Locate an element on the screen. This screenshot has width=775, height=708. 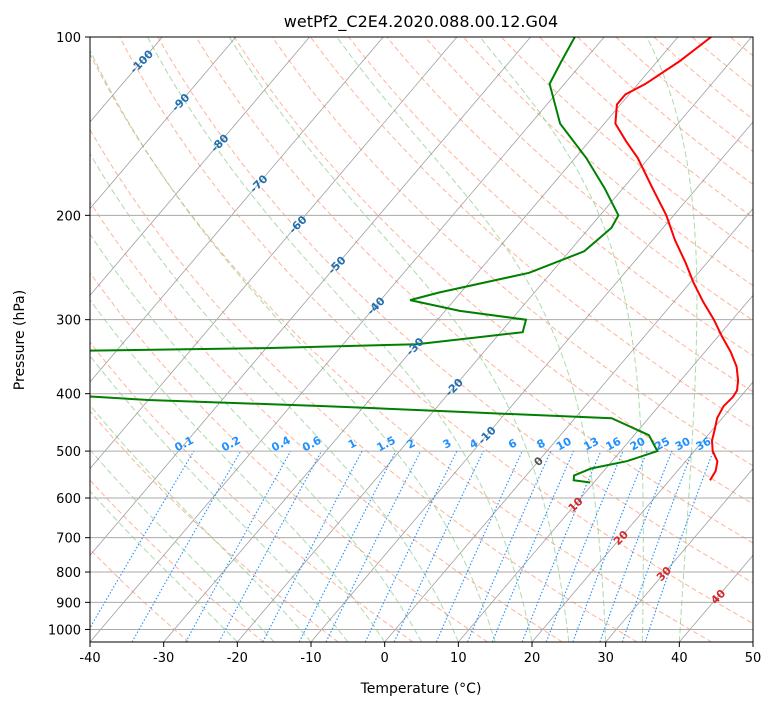
isotherm-label: -100 is located at coordinates (141, 61).